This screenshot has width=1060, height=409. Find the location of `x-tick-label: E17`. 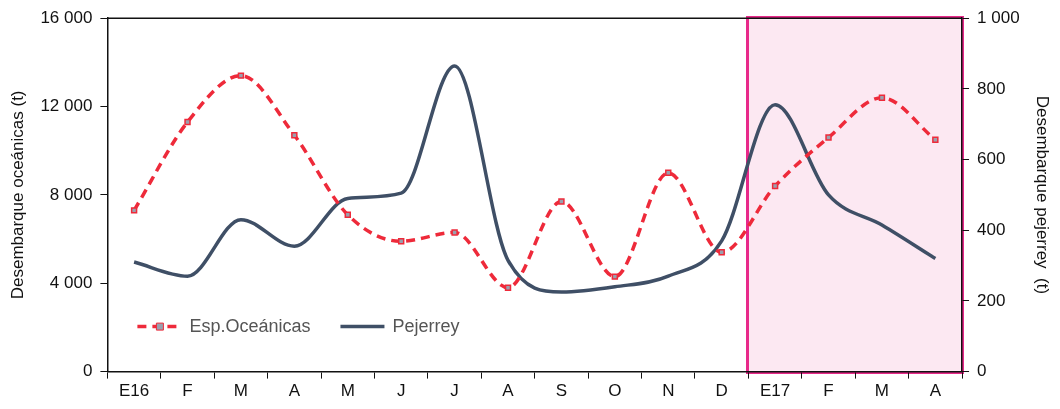

x-tick-label: E17 is located at coordinates (775, 391).